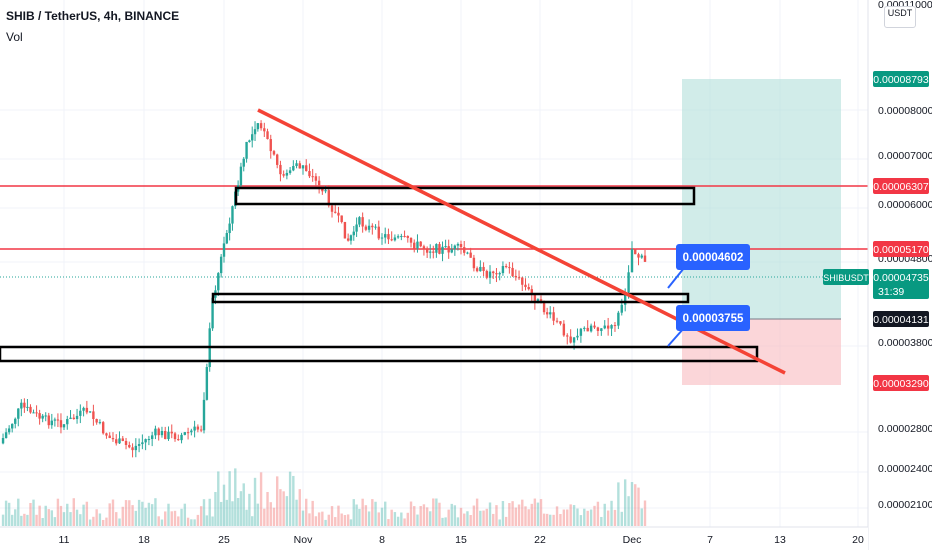 This screenshot has width=932, height=550. I want to click on zone-box-top, so click(465, 196).